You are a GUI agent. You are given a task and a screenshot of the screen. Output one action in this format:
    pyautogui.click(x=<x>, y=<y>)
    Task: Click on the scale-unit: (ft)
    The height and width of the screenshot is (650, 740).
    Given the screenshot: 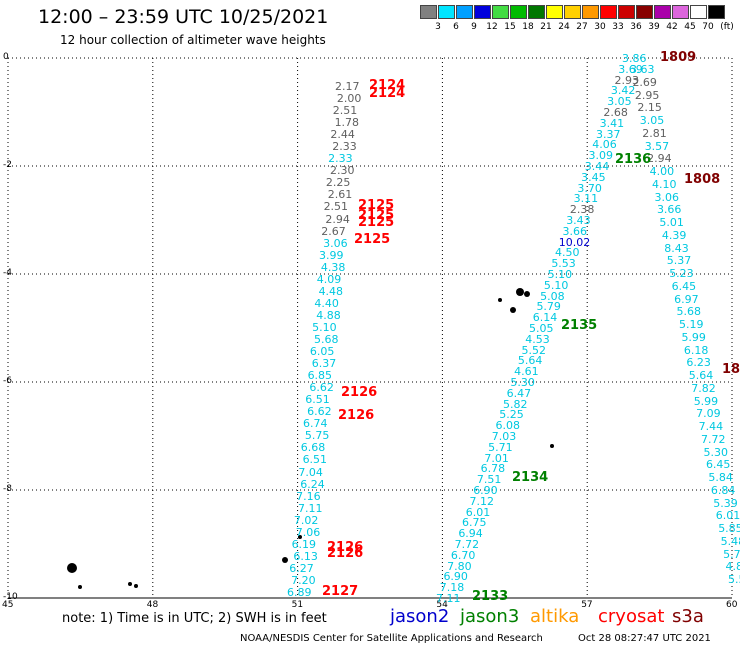 What is the action you would take?
    pyautogui.click(x=727, y=27)
    